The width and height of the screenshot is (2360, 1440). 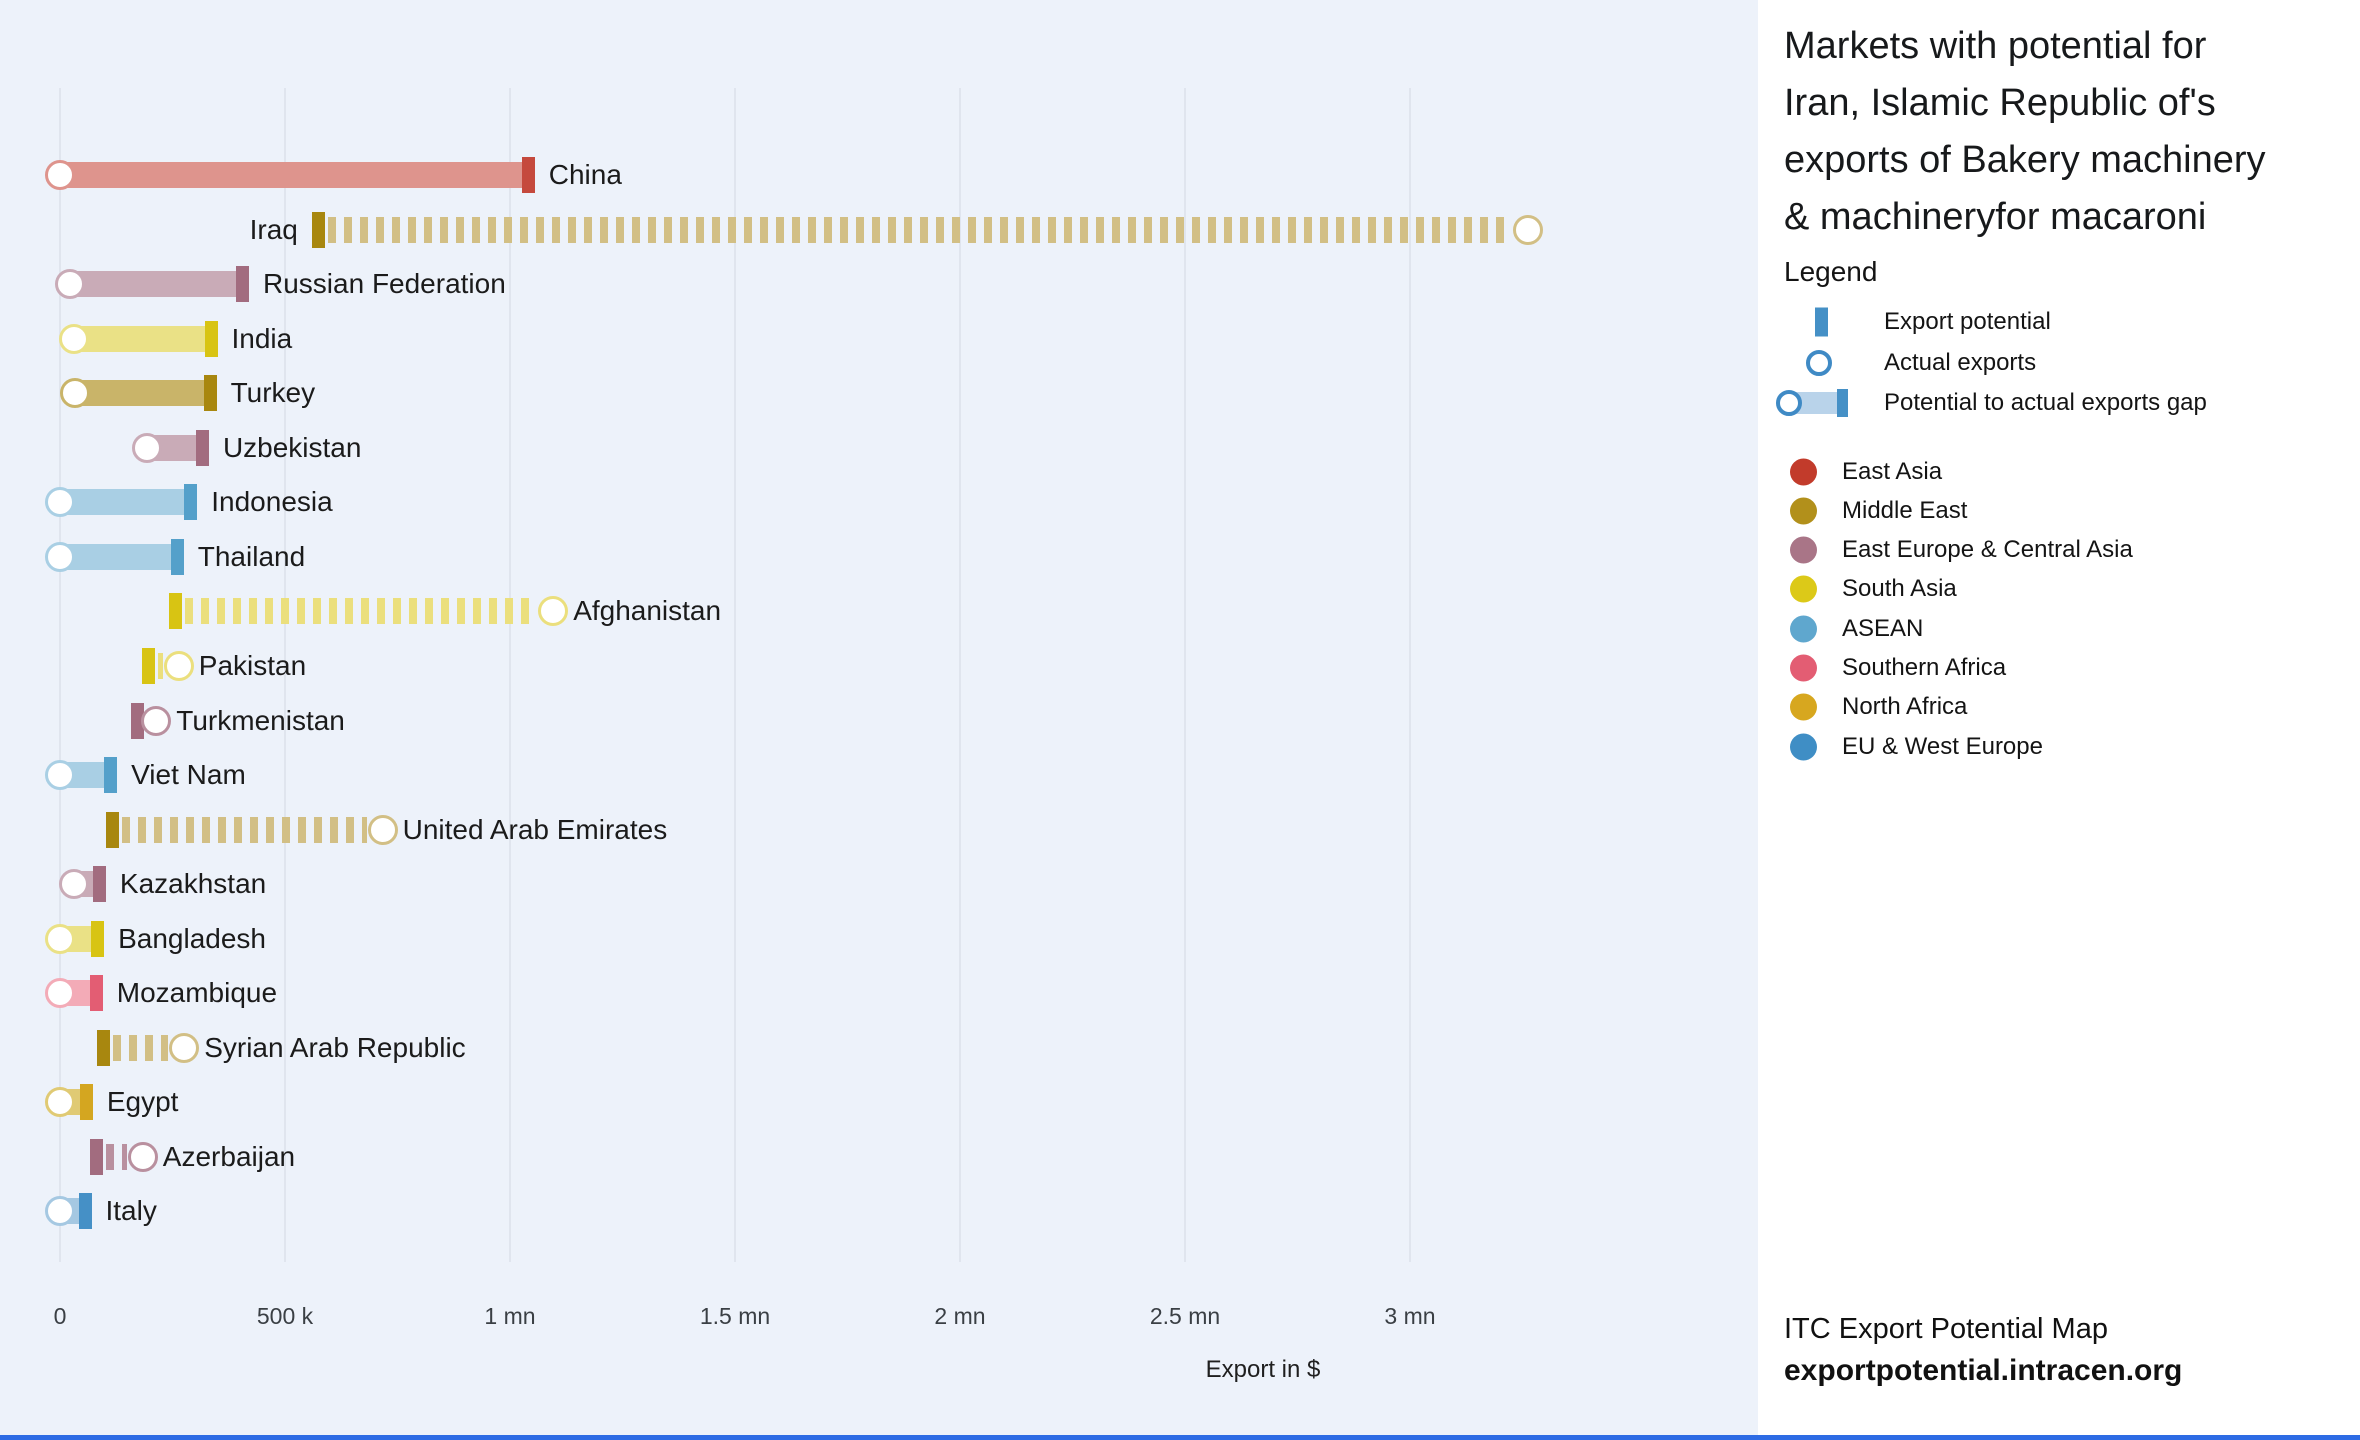 What do you see at coordinates (60, 1102) in the screenshot?
I see `actual-circle-egypt` at bounding box center [60, 1102].